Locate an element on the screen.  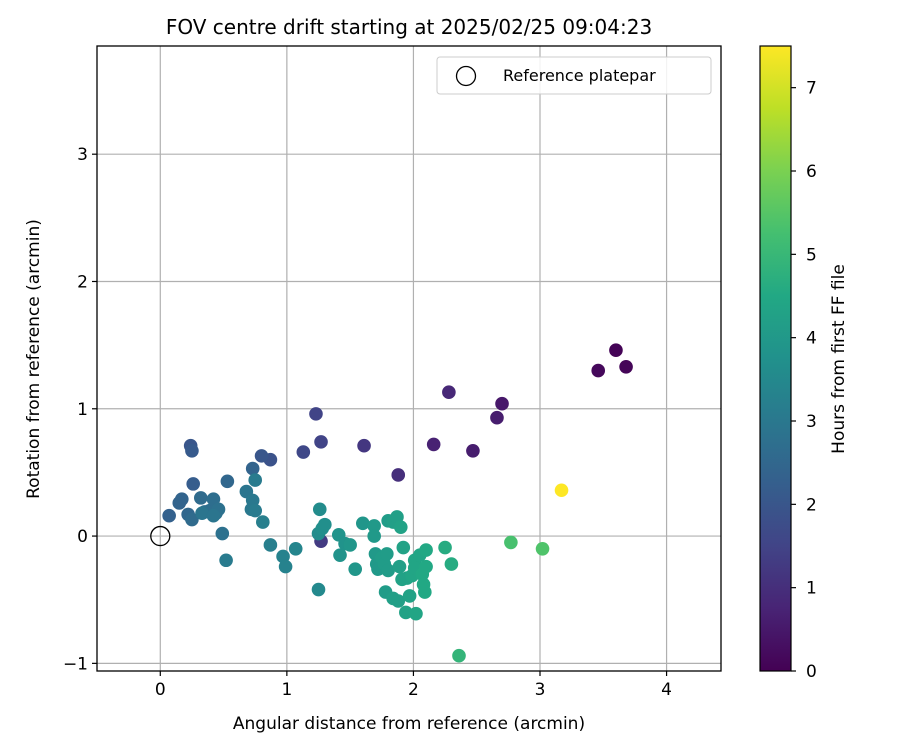
legend: Reference platepar is located at coordinates (574, 75).